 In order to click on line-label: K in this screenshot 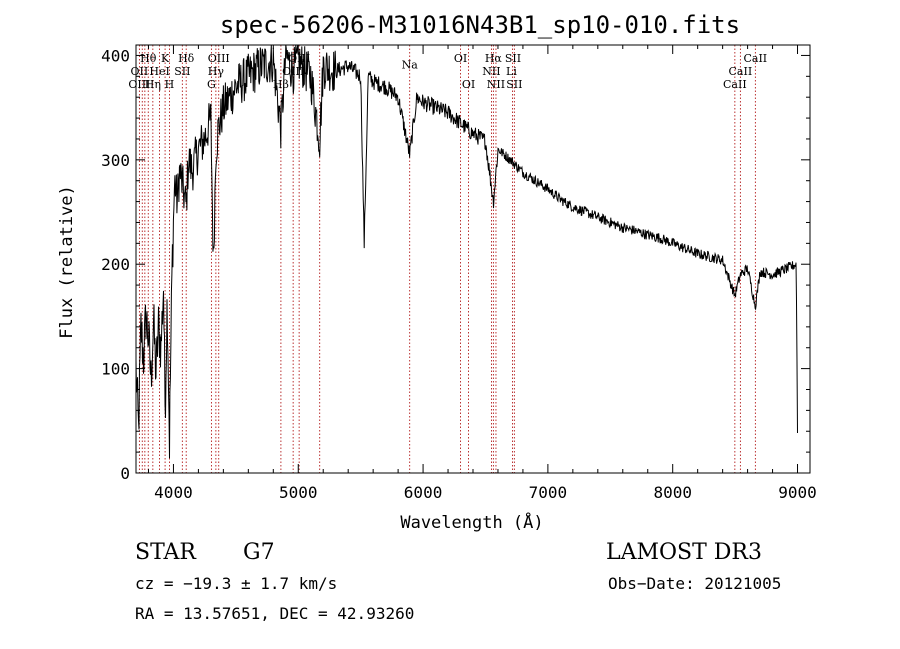, I will do `click(165, 58)`.